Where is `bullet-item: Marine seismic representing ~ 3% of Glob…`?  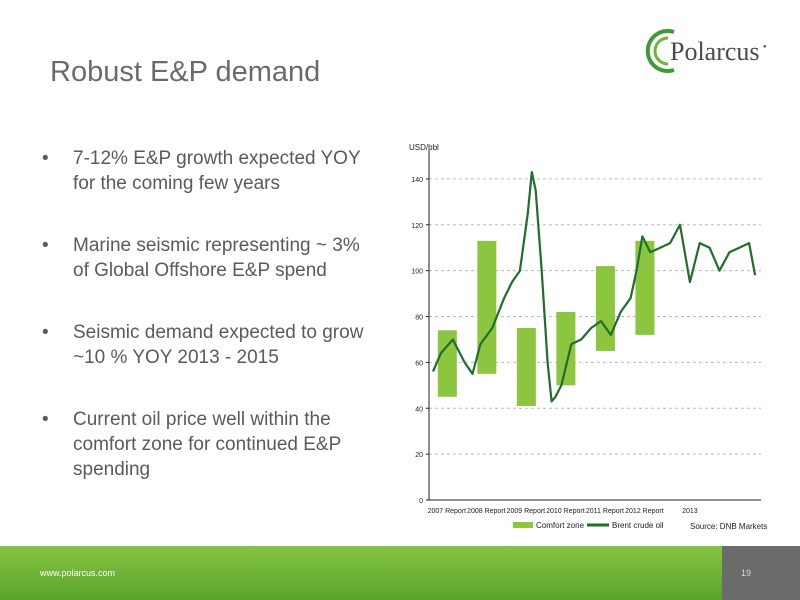 bullet-item: Marine seismic representing ~ 3% of Glob… is located at coordinates (207, 258).